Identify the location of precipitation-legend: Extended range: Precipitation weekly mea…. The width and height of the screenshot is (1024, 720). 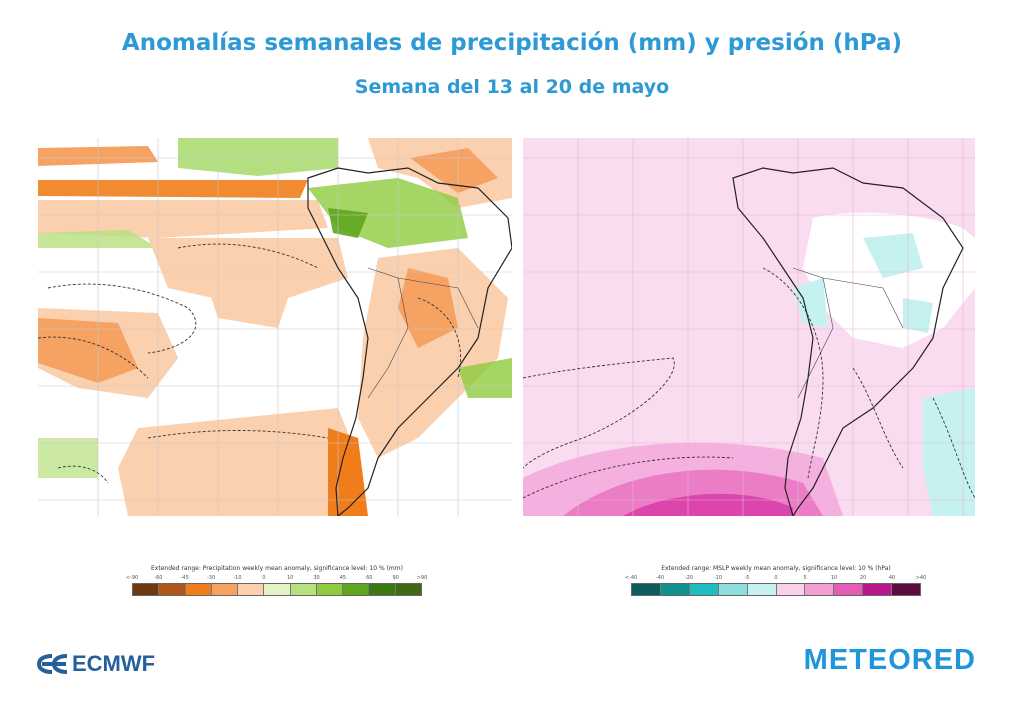
(276, 580).